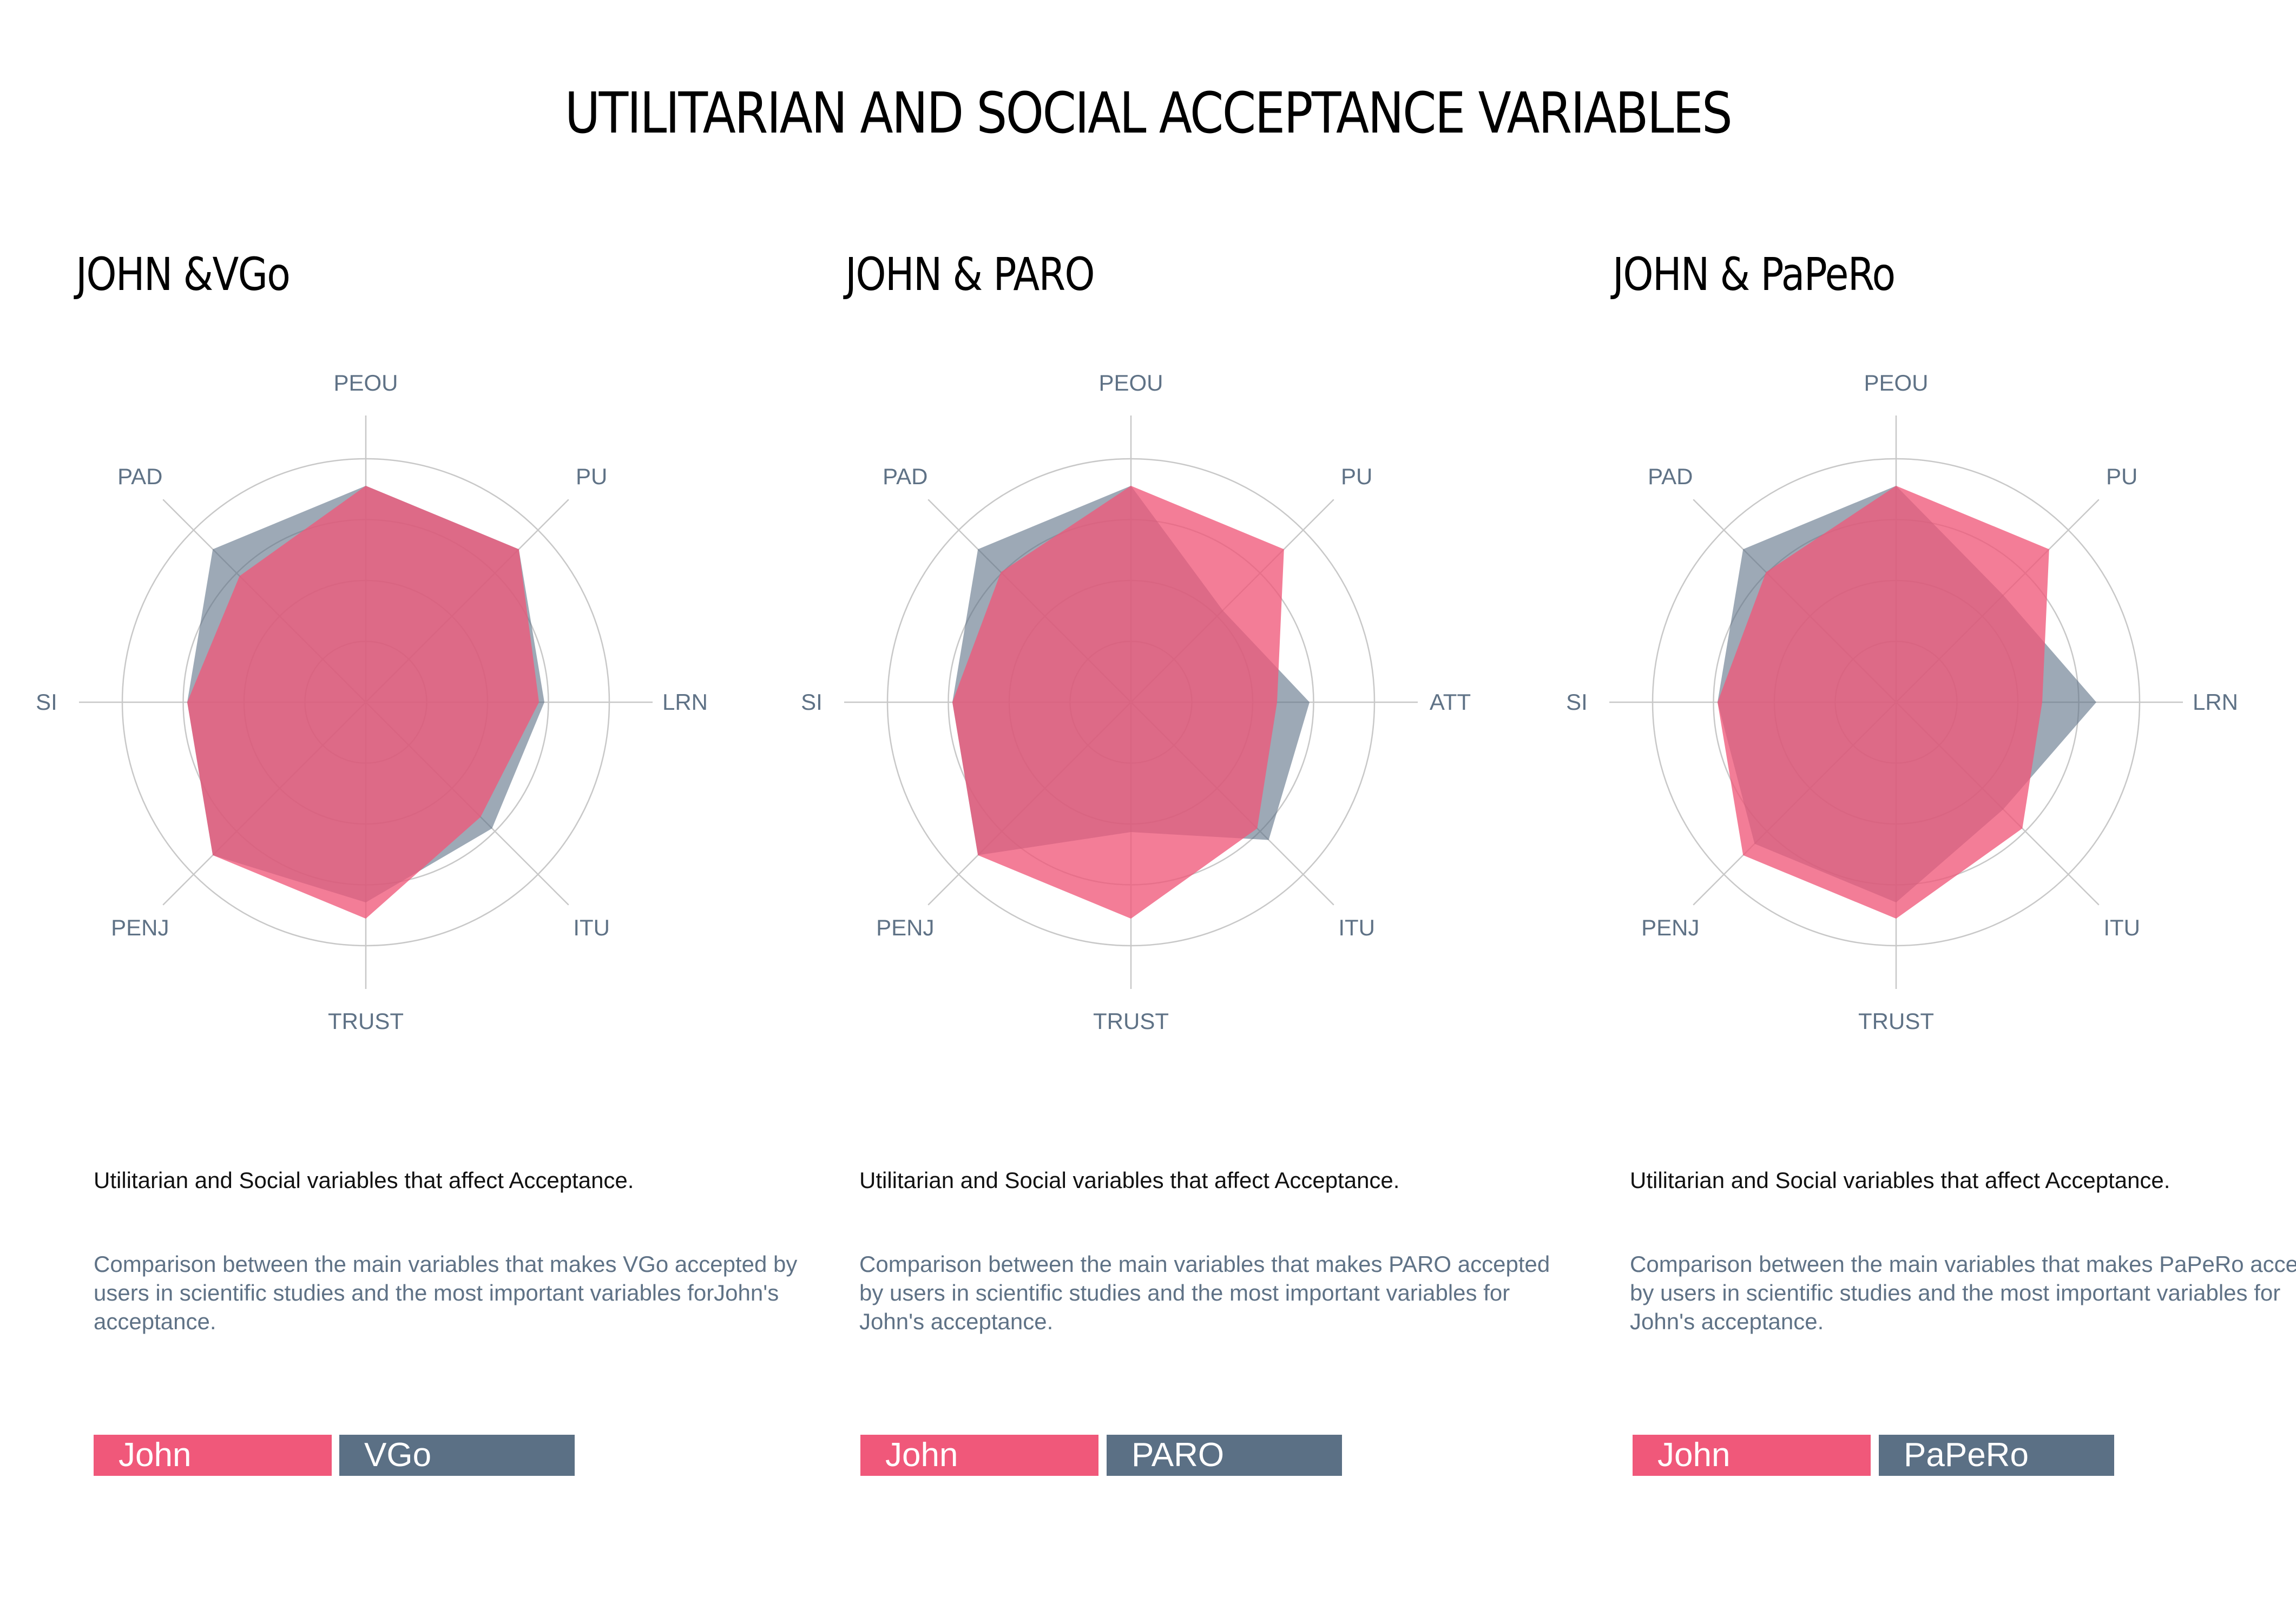 This screenshot has height=1623, width=2296. What do you see at coordinates (1450, 702) in the screenshot?
I see `axis-label-att: ATT` at bounding box center [1450, 702].